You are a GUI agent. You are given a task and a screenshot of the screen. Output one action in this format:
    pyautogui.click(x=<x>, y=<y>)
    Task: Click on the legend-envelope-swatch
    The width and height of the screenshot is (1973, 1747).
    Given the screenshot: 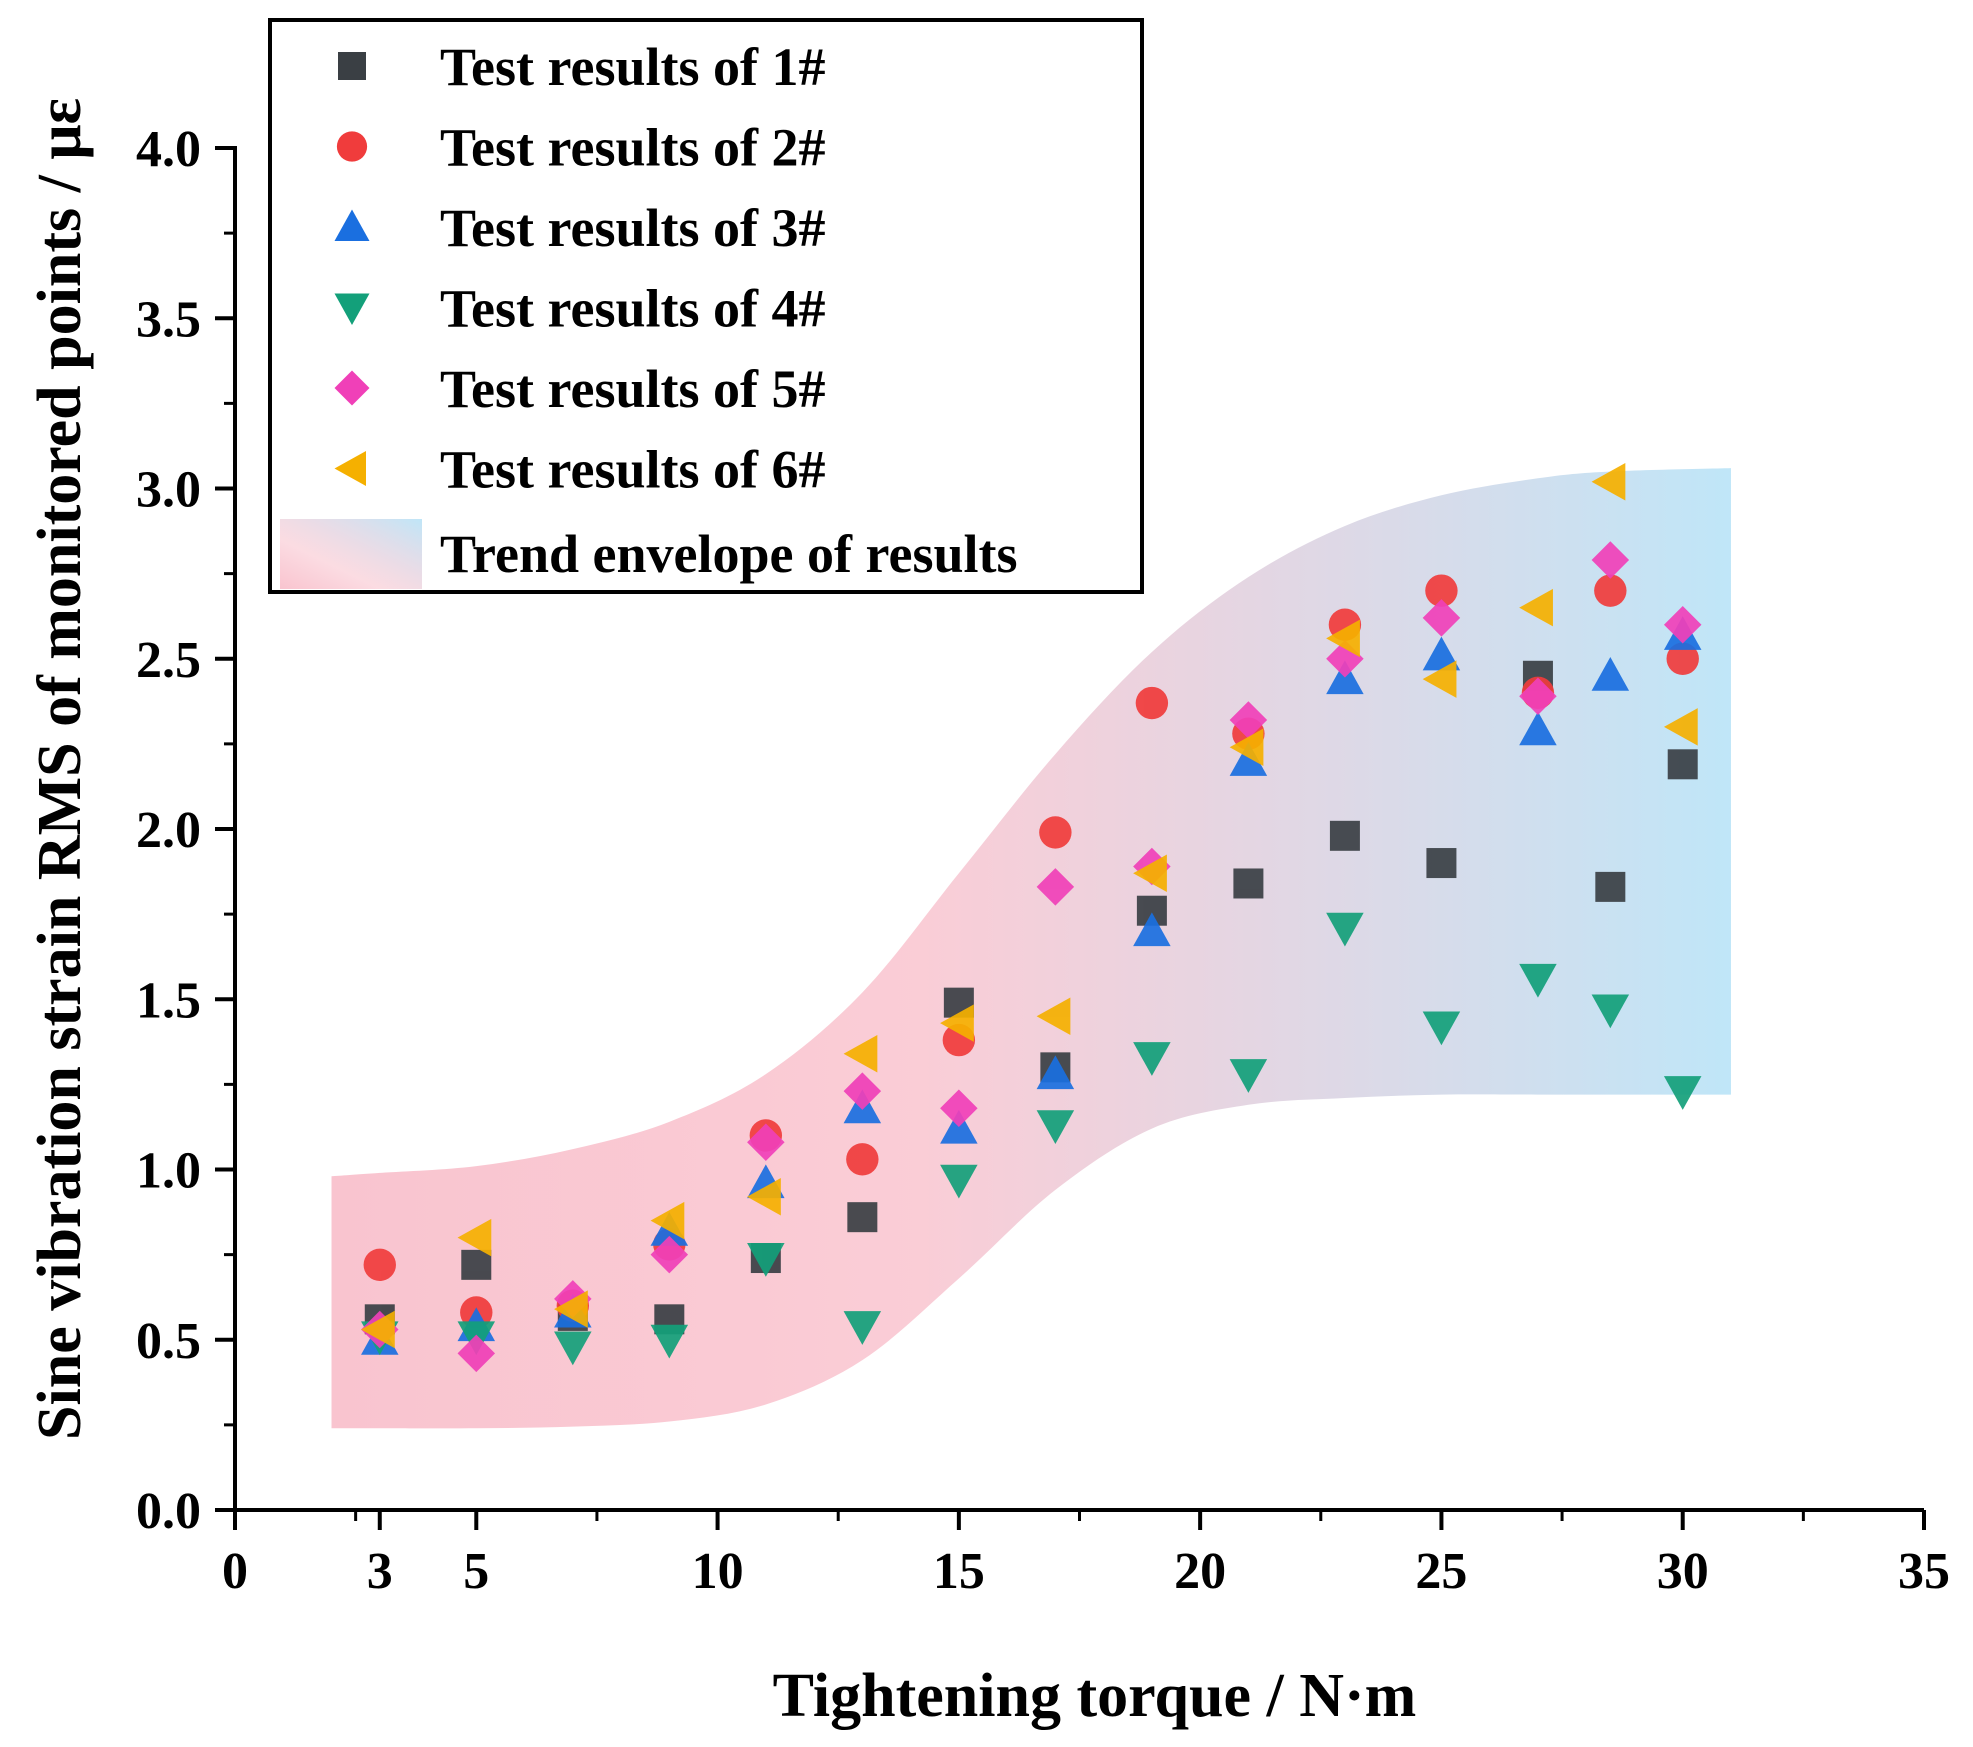 What is the action you would take?
    pyautogui.click(x=351, y=554)
    